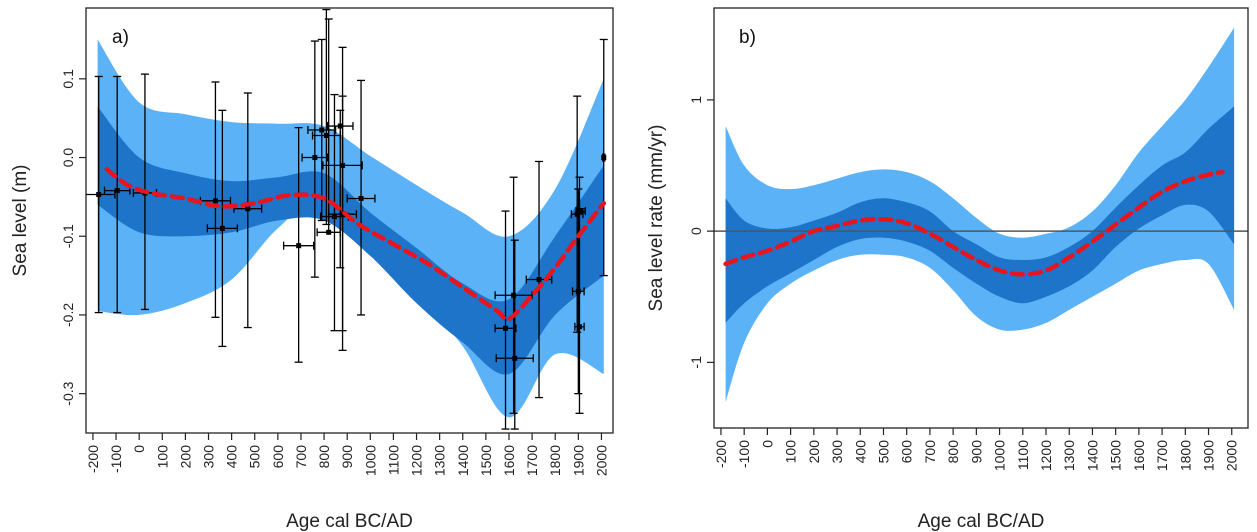 This screenshot has height=532, width=1257. I want to click on y-tick-label: 1, so click(696, 100).